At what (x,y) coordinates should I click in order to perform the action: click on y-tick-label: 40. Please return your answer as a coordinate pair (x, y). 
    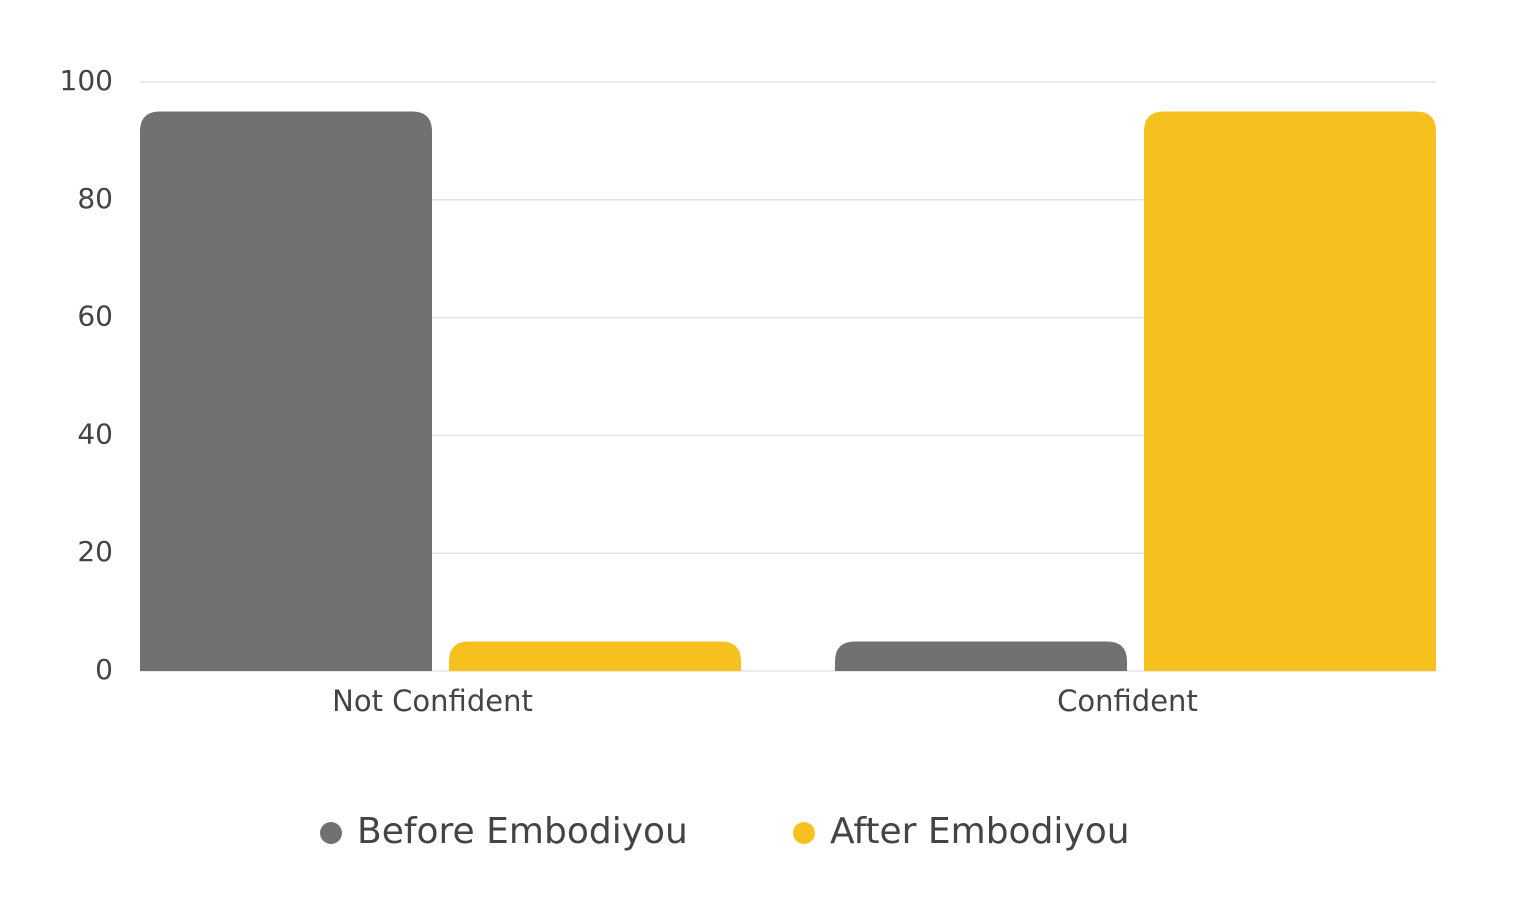
    Looking at the image, I should click on (95, 433).